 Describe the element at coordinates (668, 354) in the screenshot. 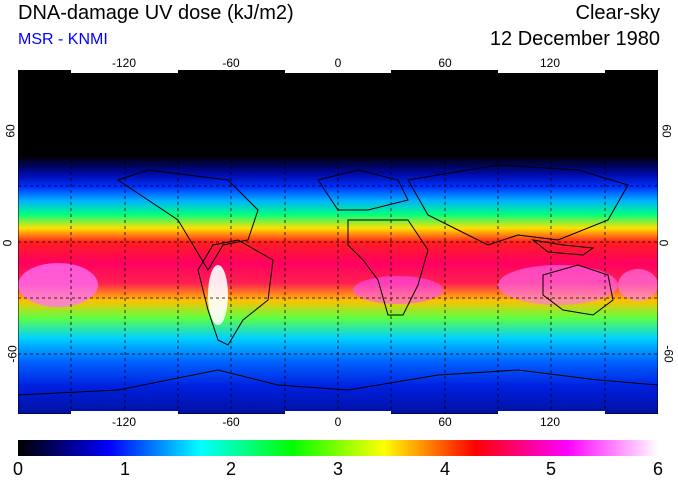

I see `lat-tick-right: -60` at that location.